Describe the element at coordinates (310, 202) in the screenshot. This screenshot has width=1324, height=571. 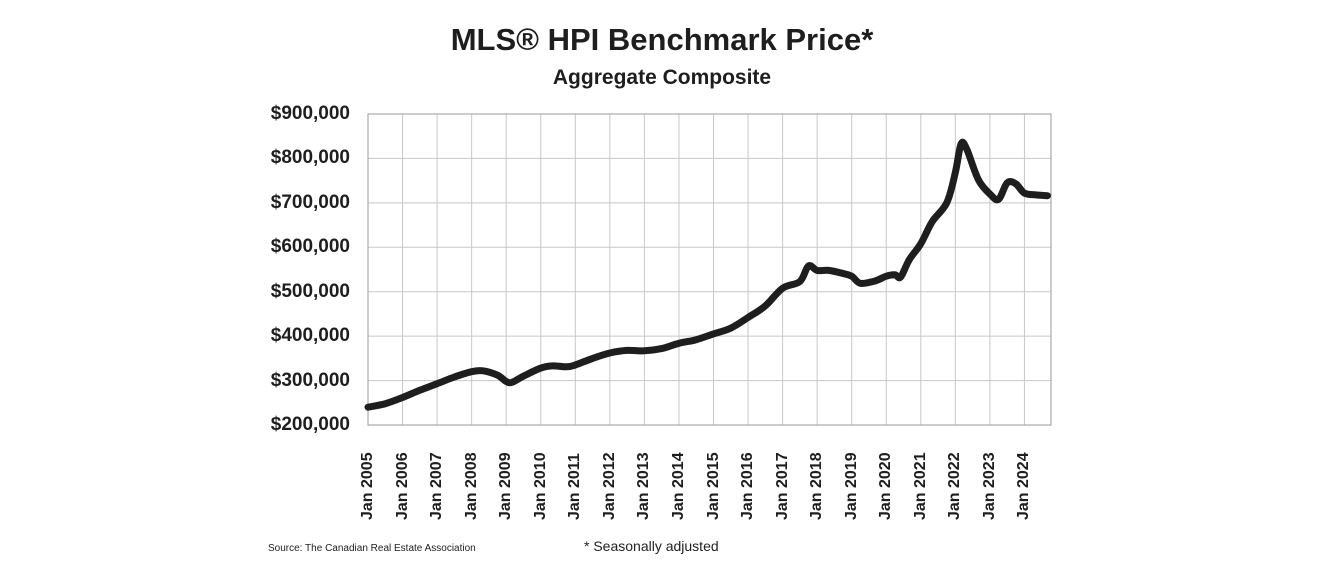
I see `y-tick-label: $700,000` at that location.